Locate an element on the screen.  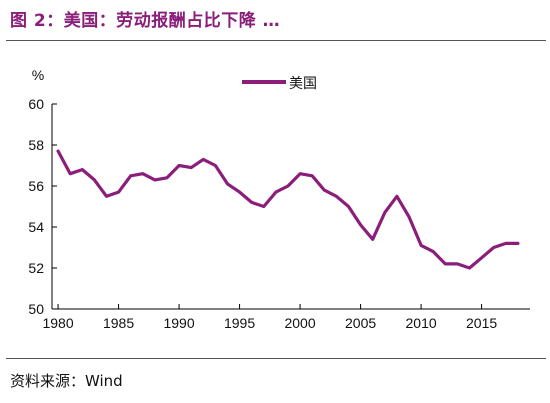
x-tick-label: 2010 is located at coordinates (421, 323).